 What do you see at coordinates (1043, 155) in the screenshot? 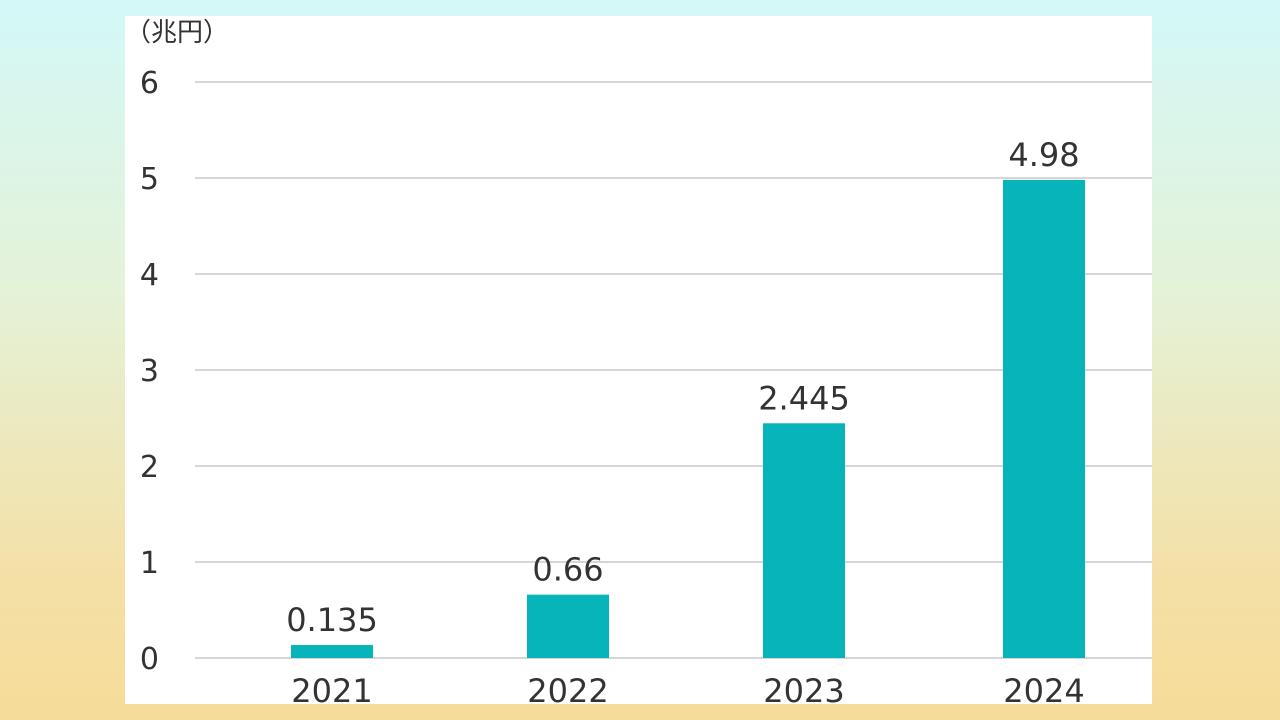
I see `data-label-2024: 4.98` at bounding box center [1043, 155].